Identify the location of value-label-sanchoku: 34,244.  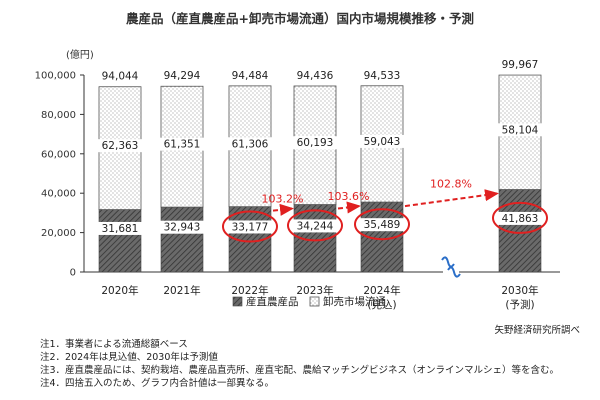
(315, 226).